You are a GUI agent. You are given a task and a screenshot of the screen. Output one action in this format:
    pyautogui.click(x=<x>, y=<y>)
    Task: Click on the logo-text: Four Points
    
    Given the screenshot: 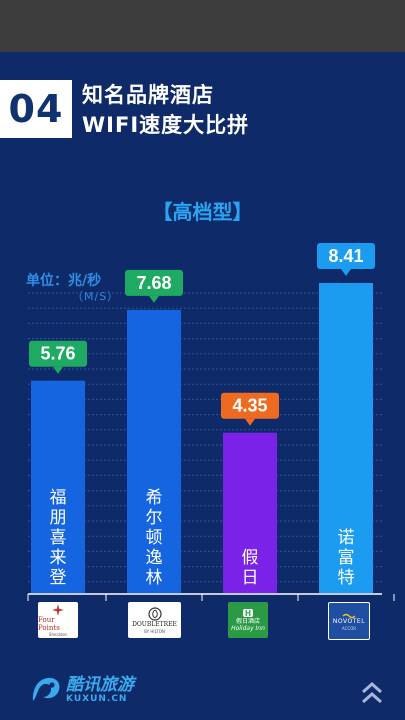 What is the action you would take?
    pyautogui.click(x=49, y=623)
    